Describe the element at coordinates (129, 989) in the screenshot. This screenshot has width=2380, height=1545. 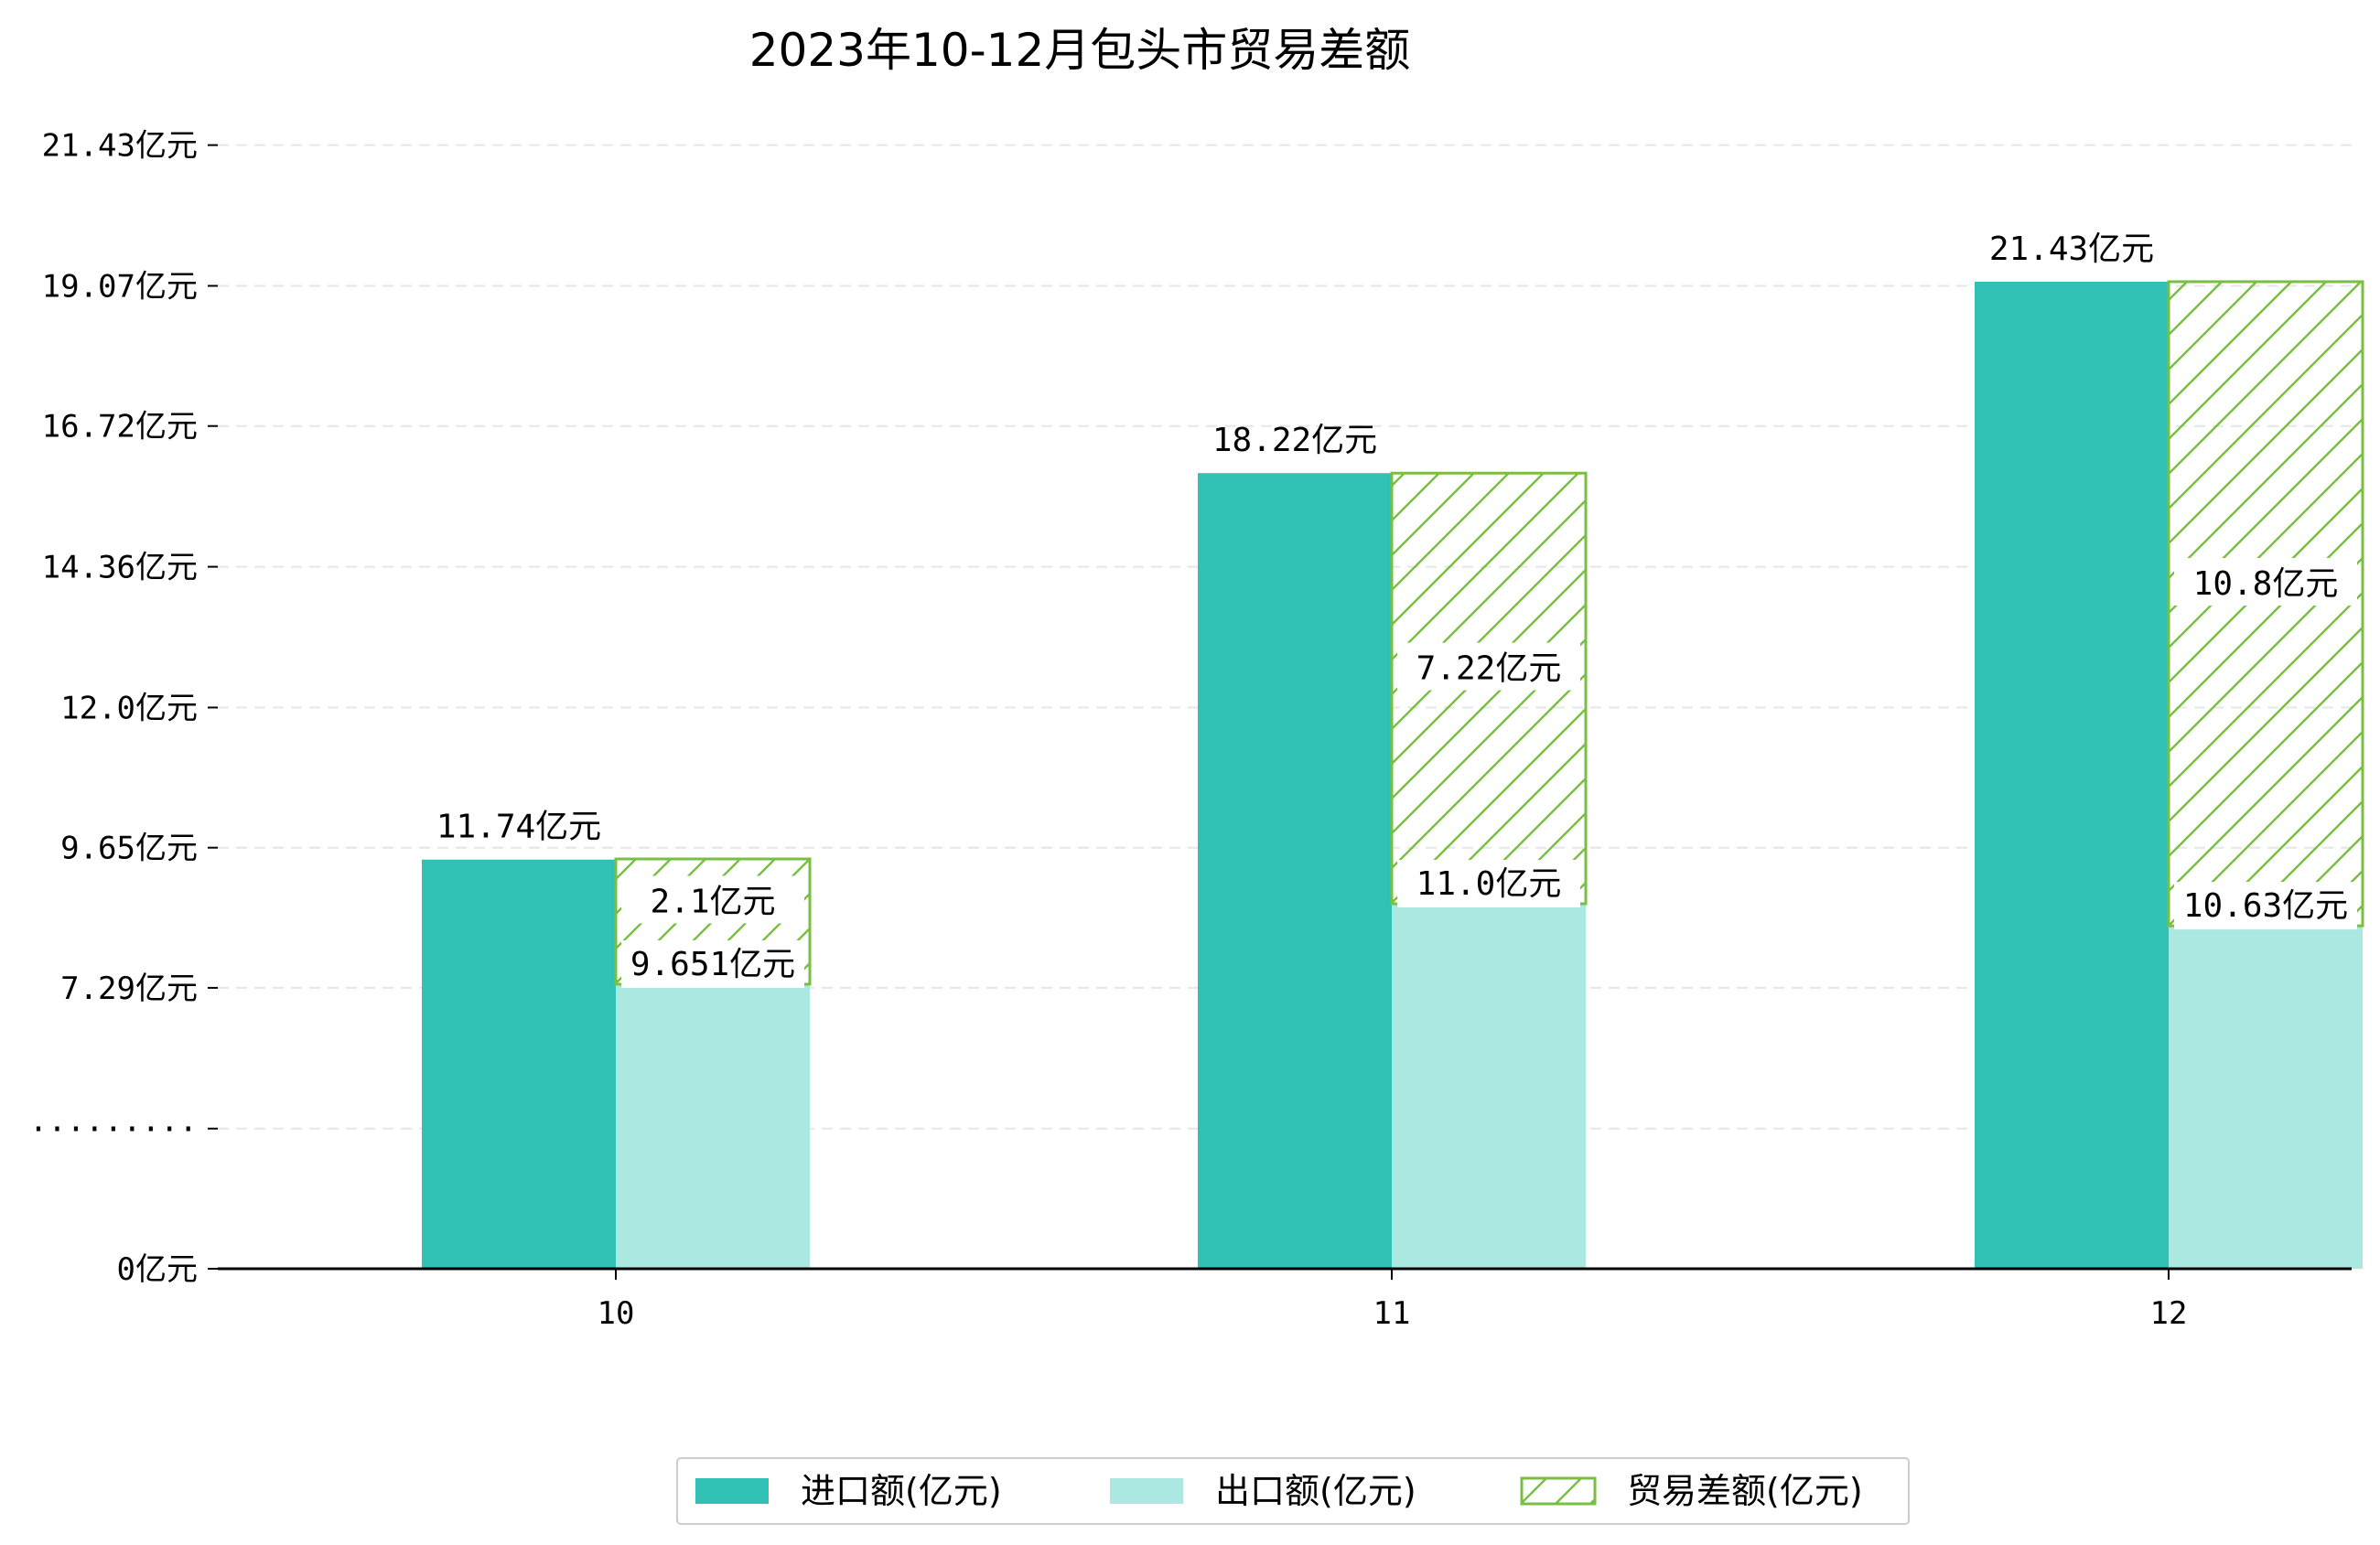
I see `y-tick-label: 7.29亿元` at that location.